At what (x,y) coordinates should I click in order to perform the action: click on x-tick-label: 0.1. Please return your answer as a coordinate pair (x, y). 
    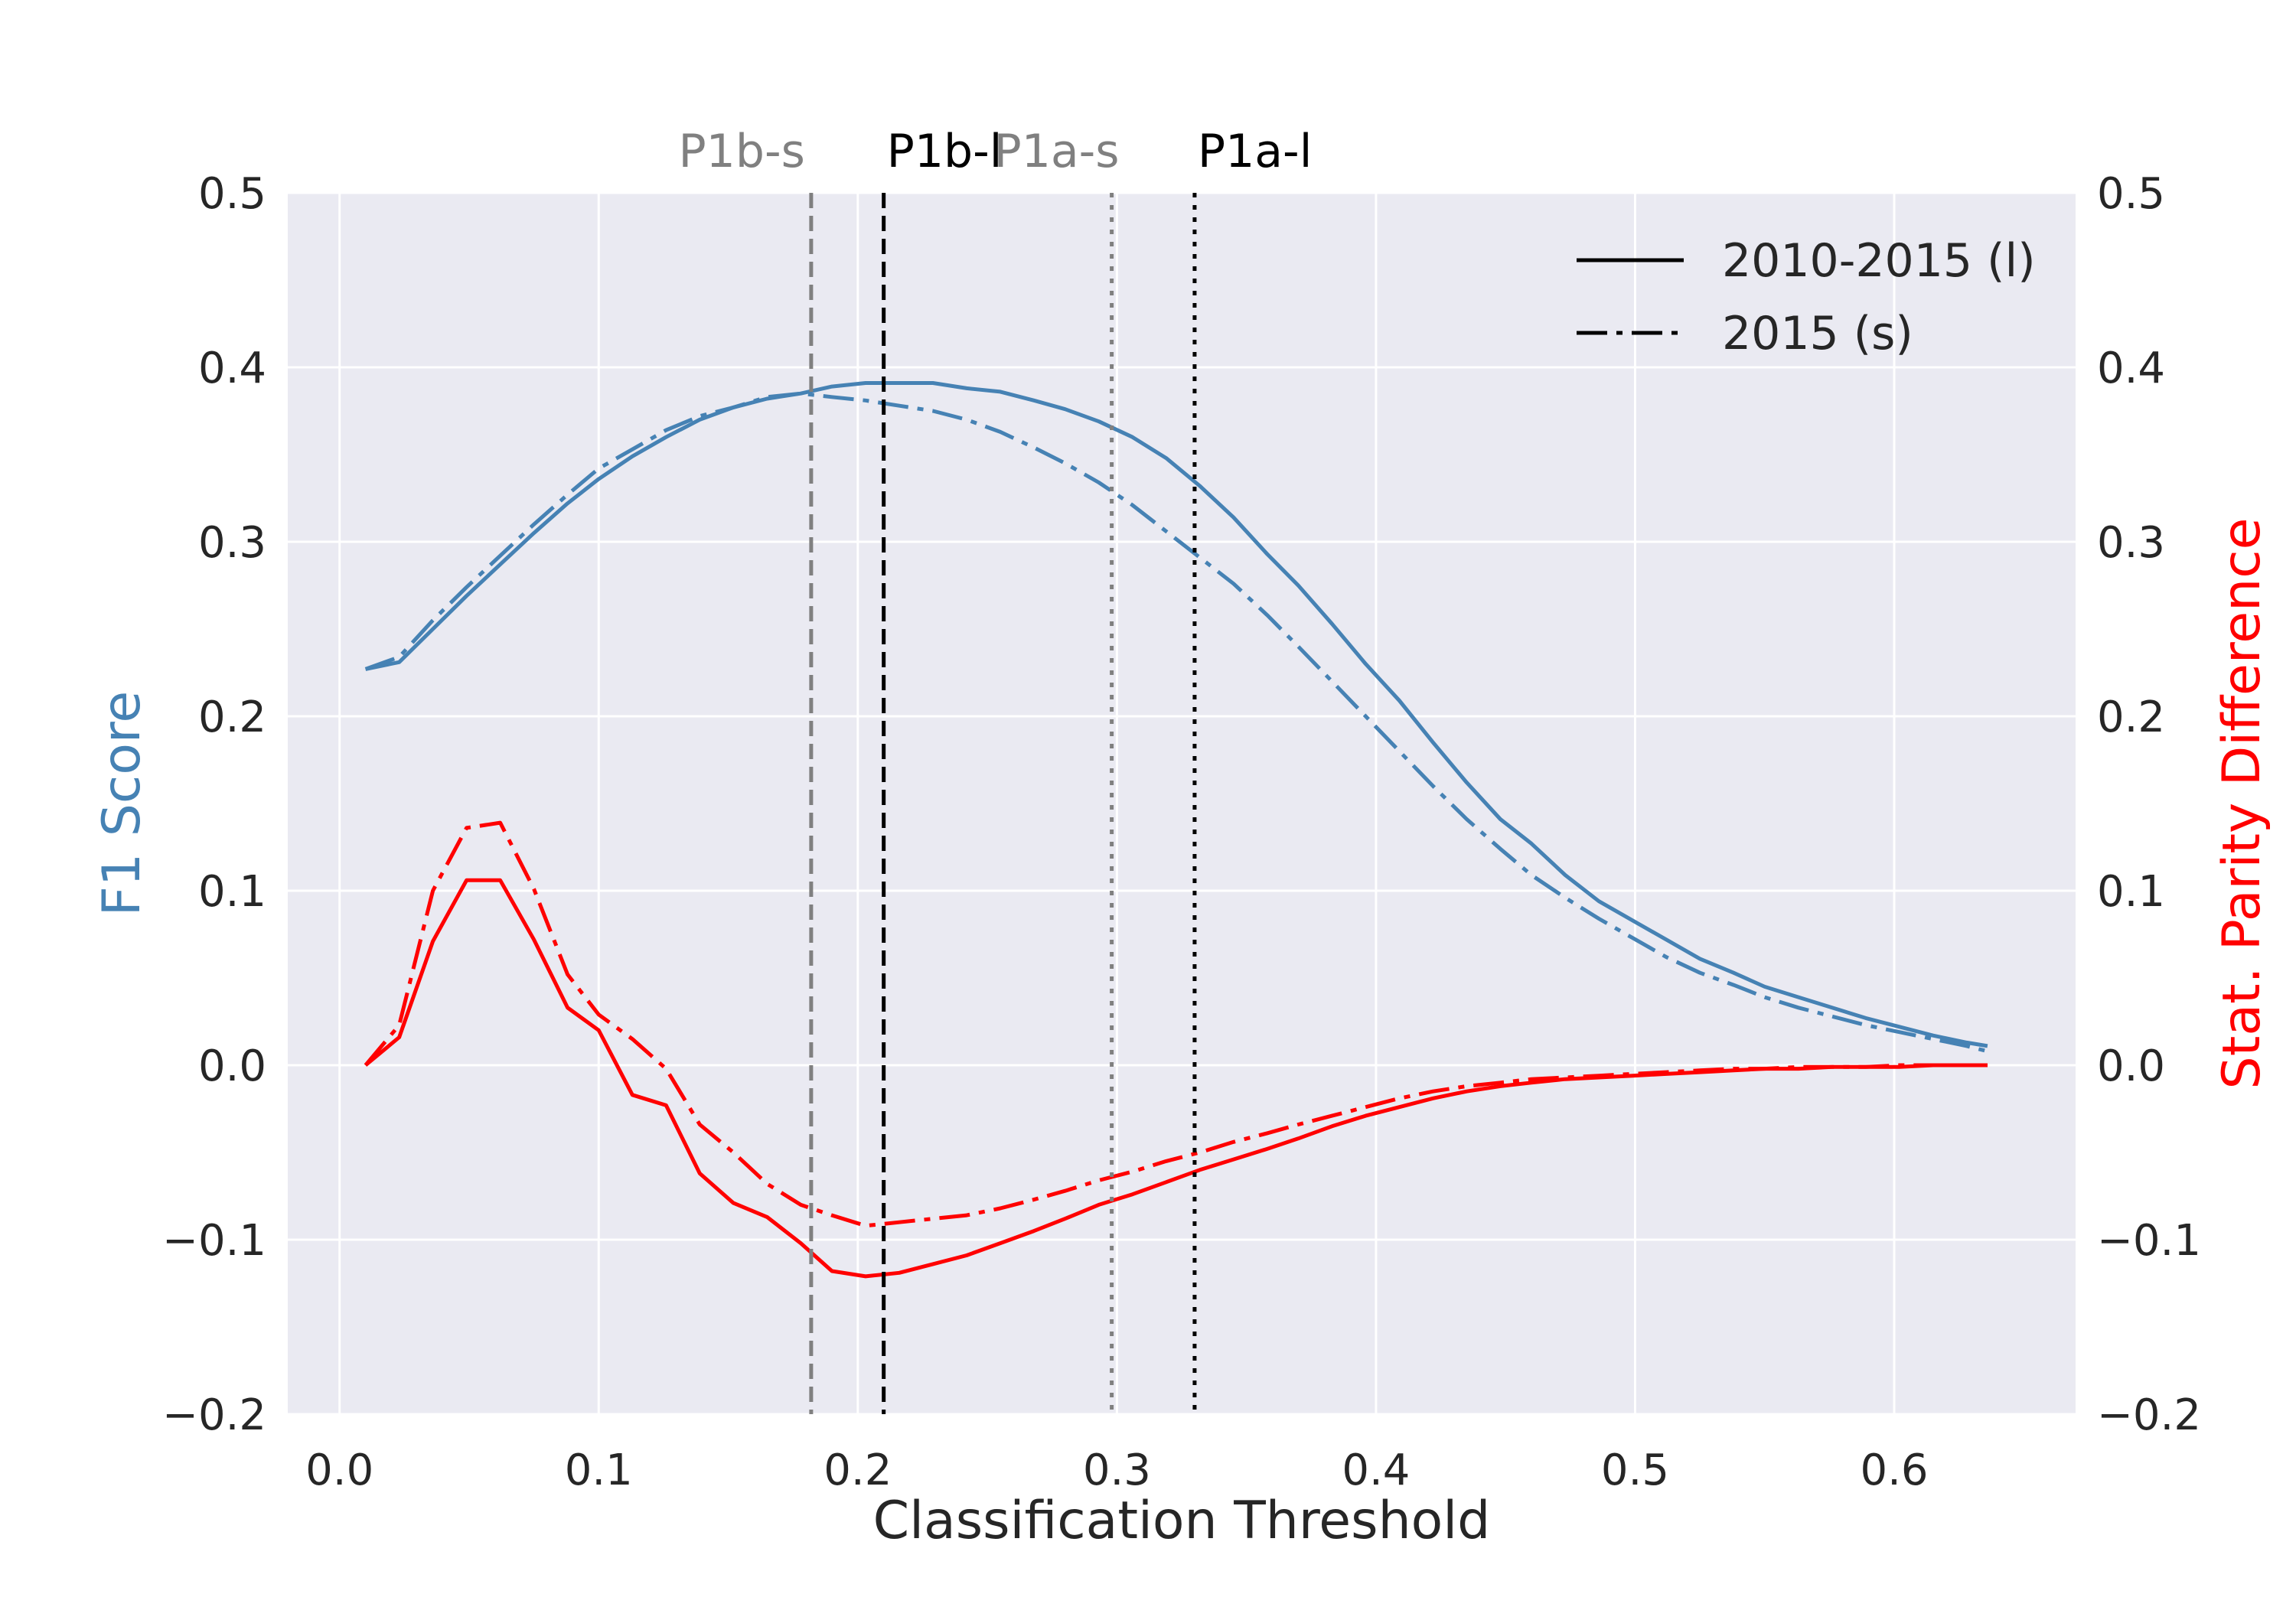
    Looking at the image, I should click on (599, 1470).